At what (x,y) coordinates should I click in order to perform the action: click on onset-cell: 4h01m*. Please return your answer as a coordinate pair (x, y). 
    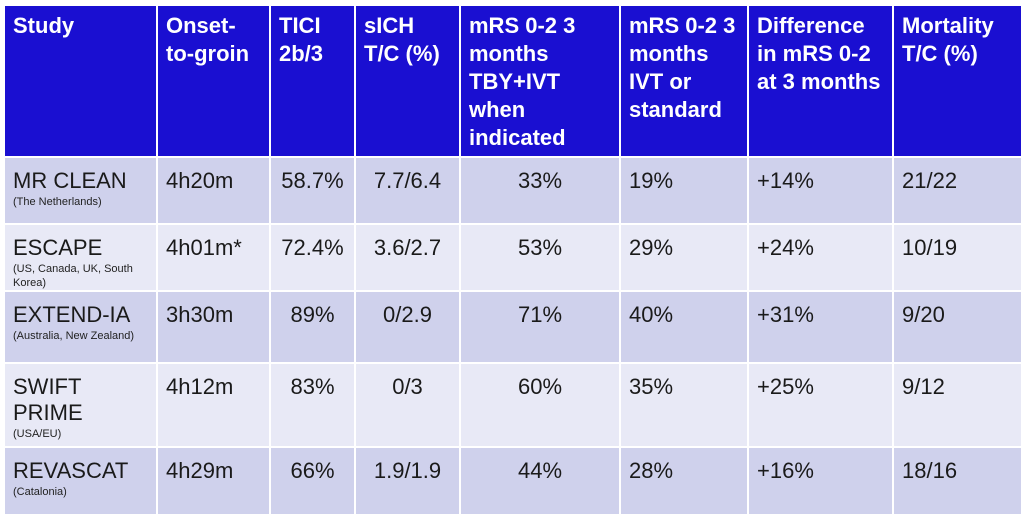
    Looking at the image, I should click on (213, 257).